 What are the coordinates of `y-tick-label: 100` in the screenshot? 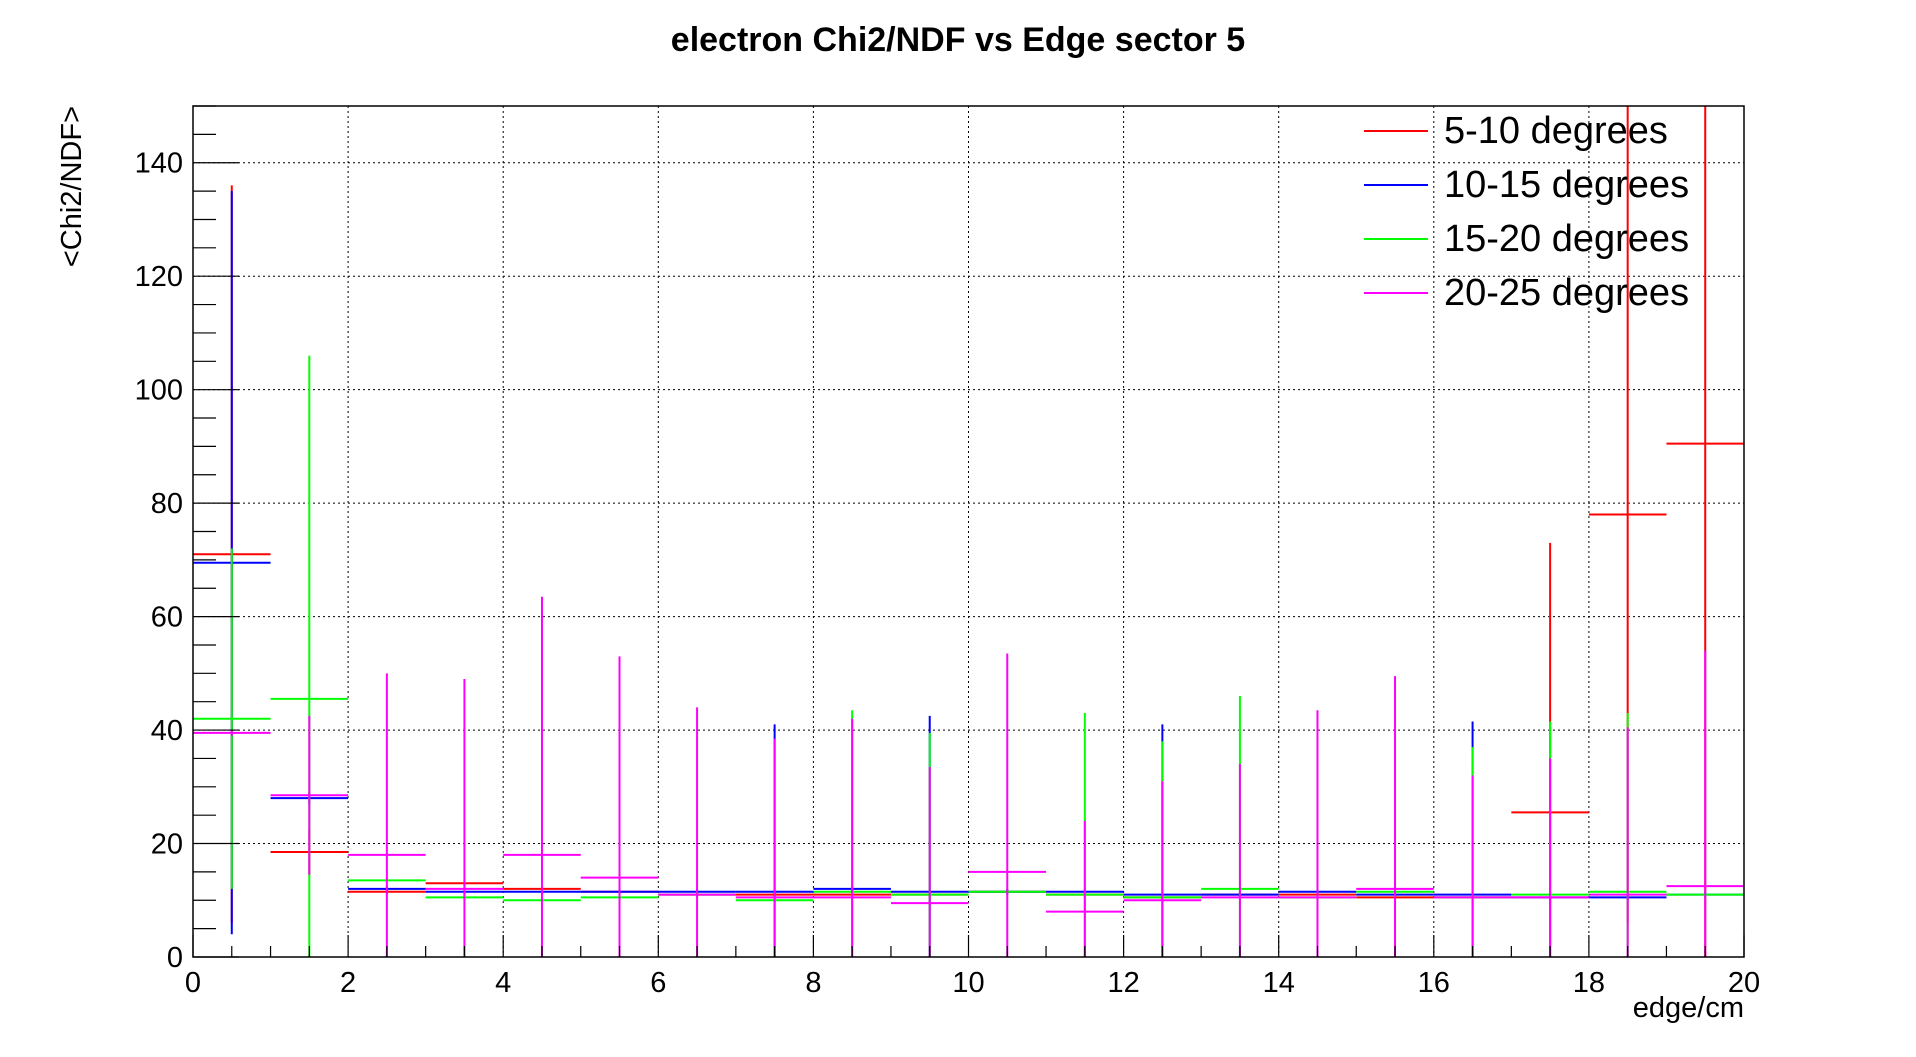 It's located at (159, 391).